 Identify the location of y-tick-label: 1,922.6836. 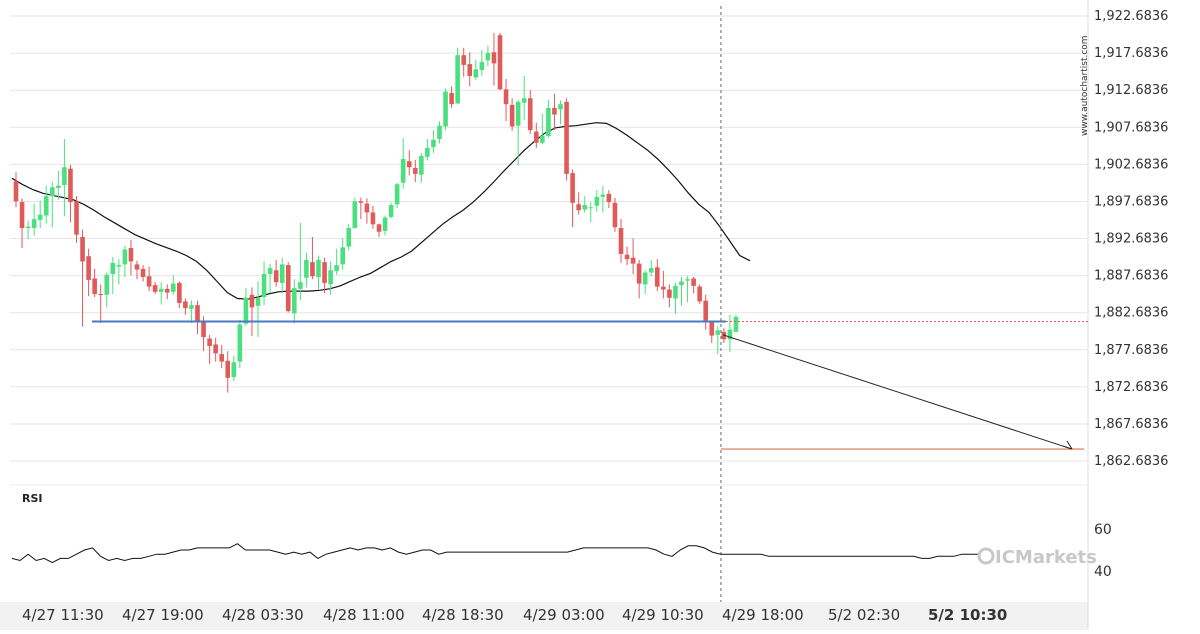
(1131, 16).